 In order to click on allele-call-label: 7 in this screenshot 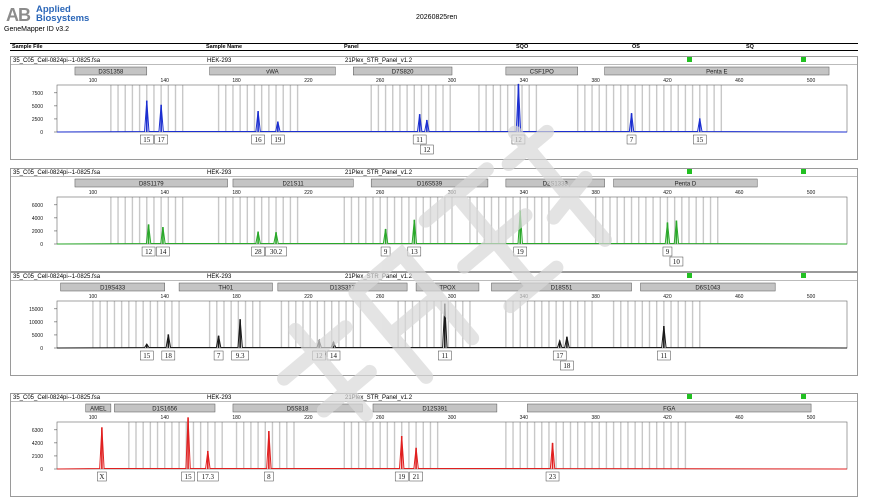, I will do `click(632, 140)`.